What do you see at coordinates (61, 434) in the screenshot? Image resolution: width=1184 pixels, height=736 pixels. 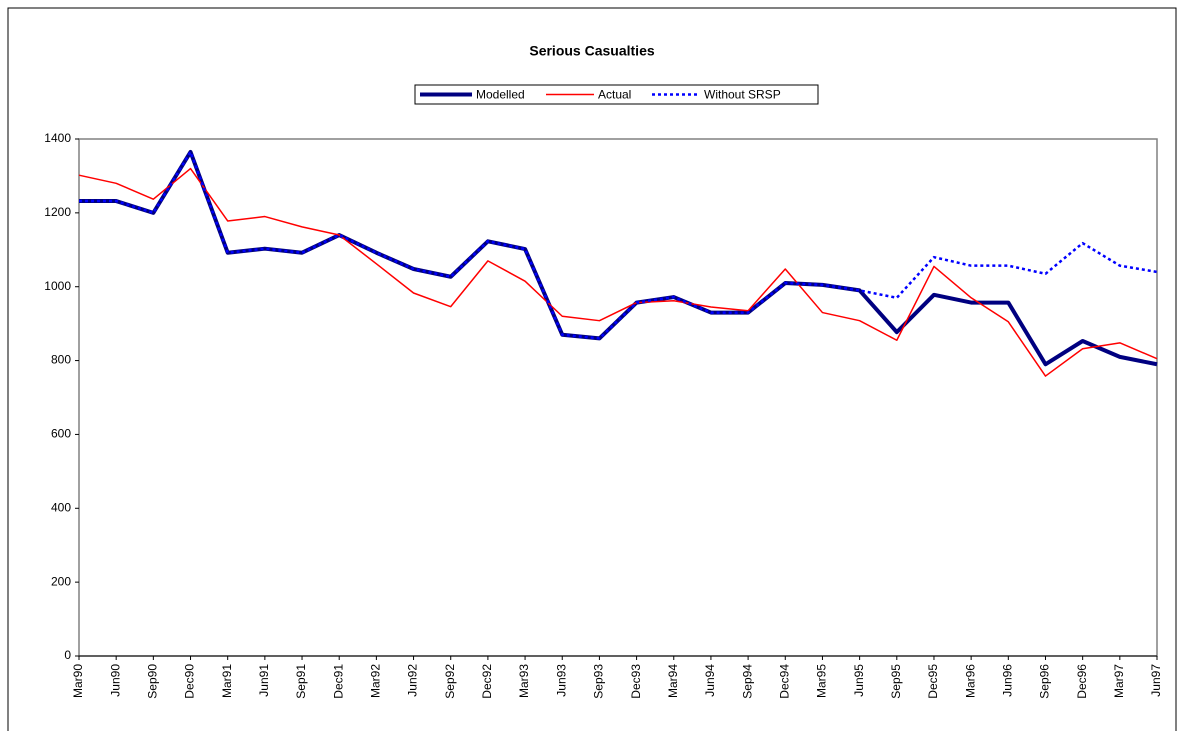 I see `y-tick-label: 600` at bounding box center [61, 434].